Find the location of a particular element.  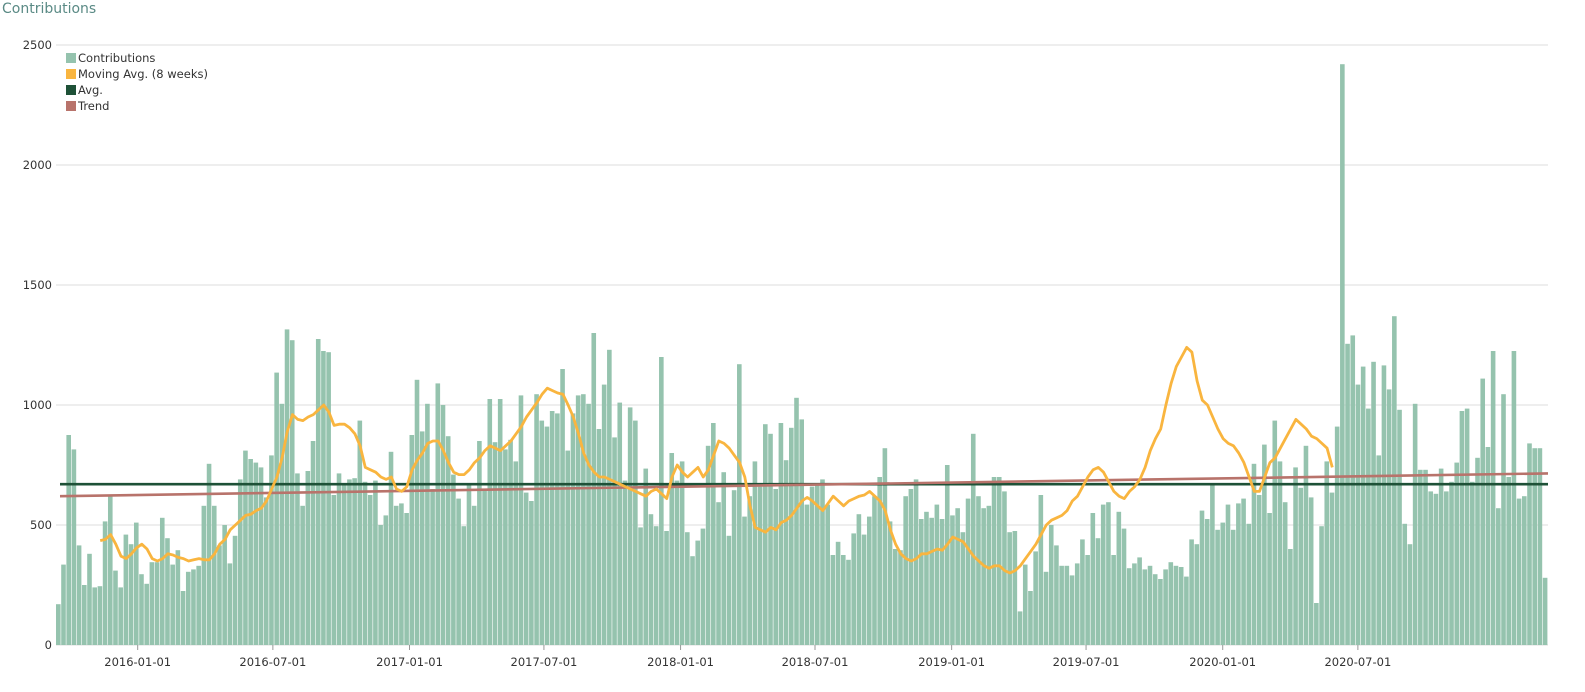

y-tick-label: 1000 is located at coordinates (37, 405).